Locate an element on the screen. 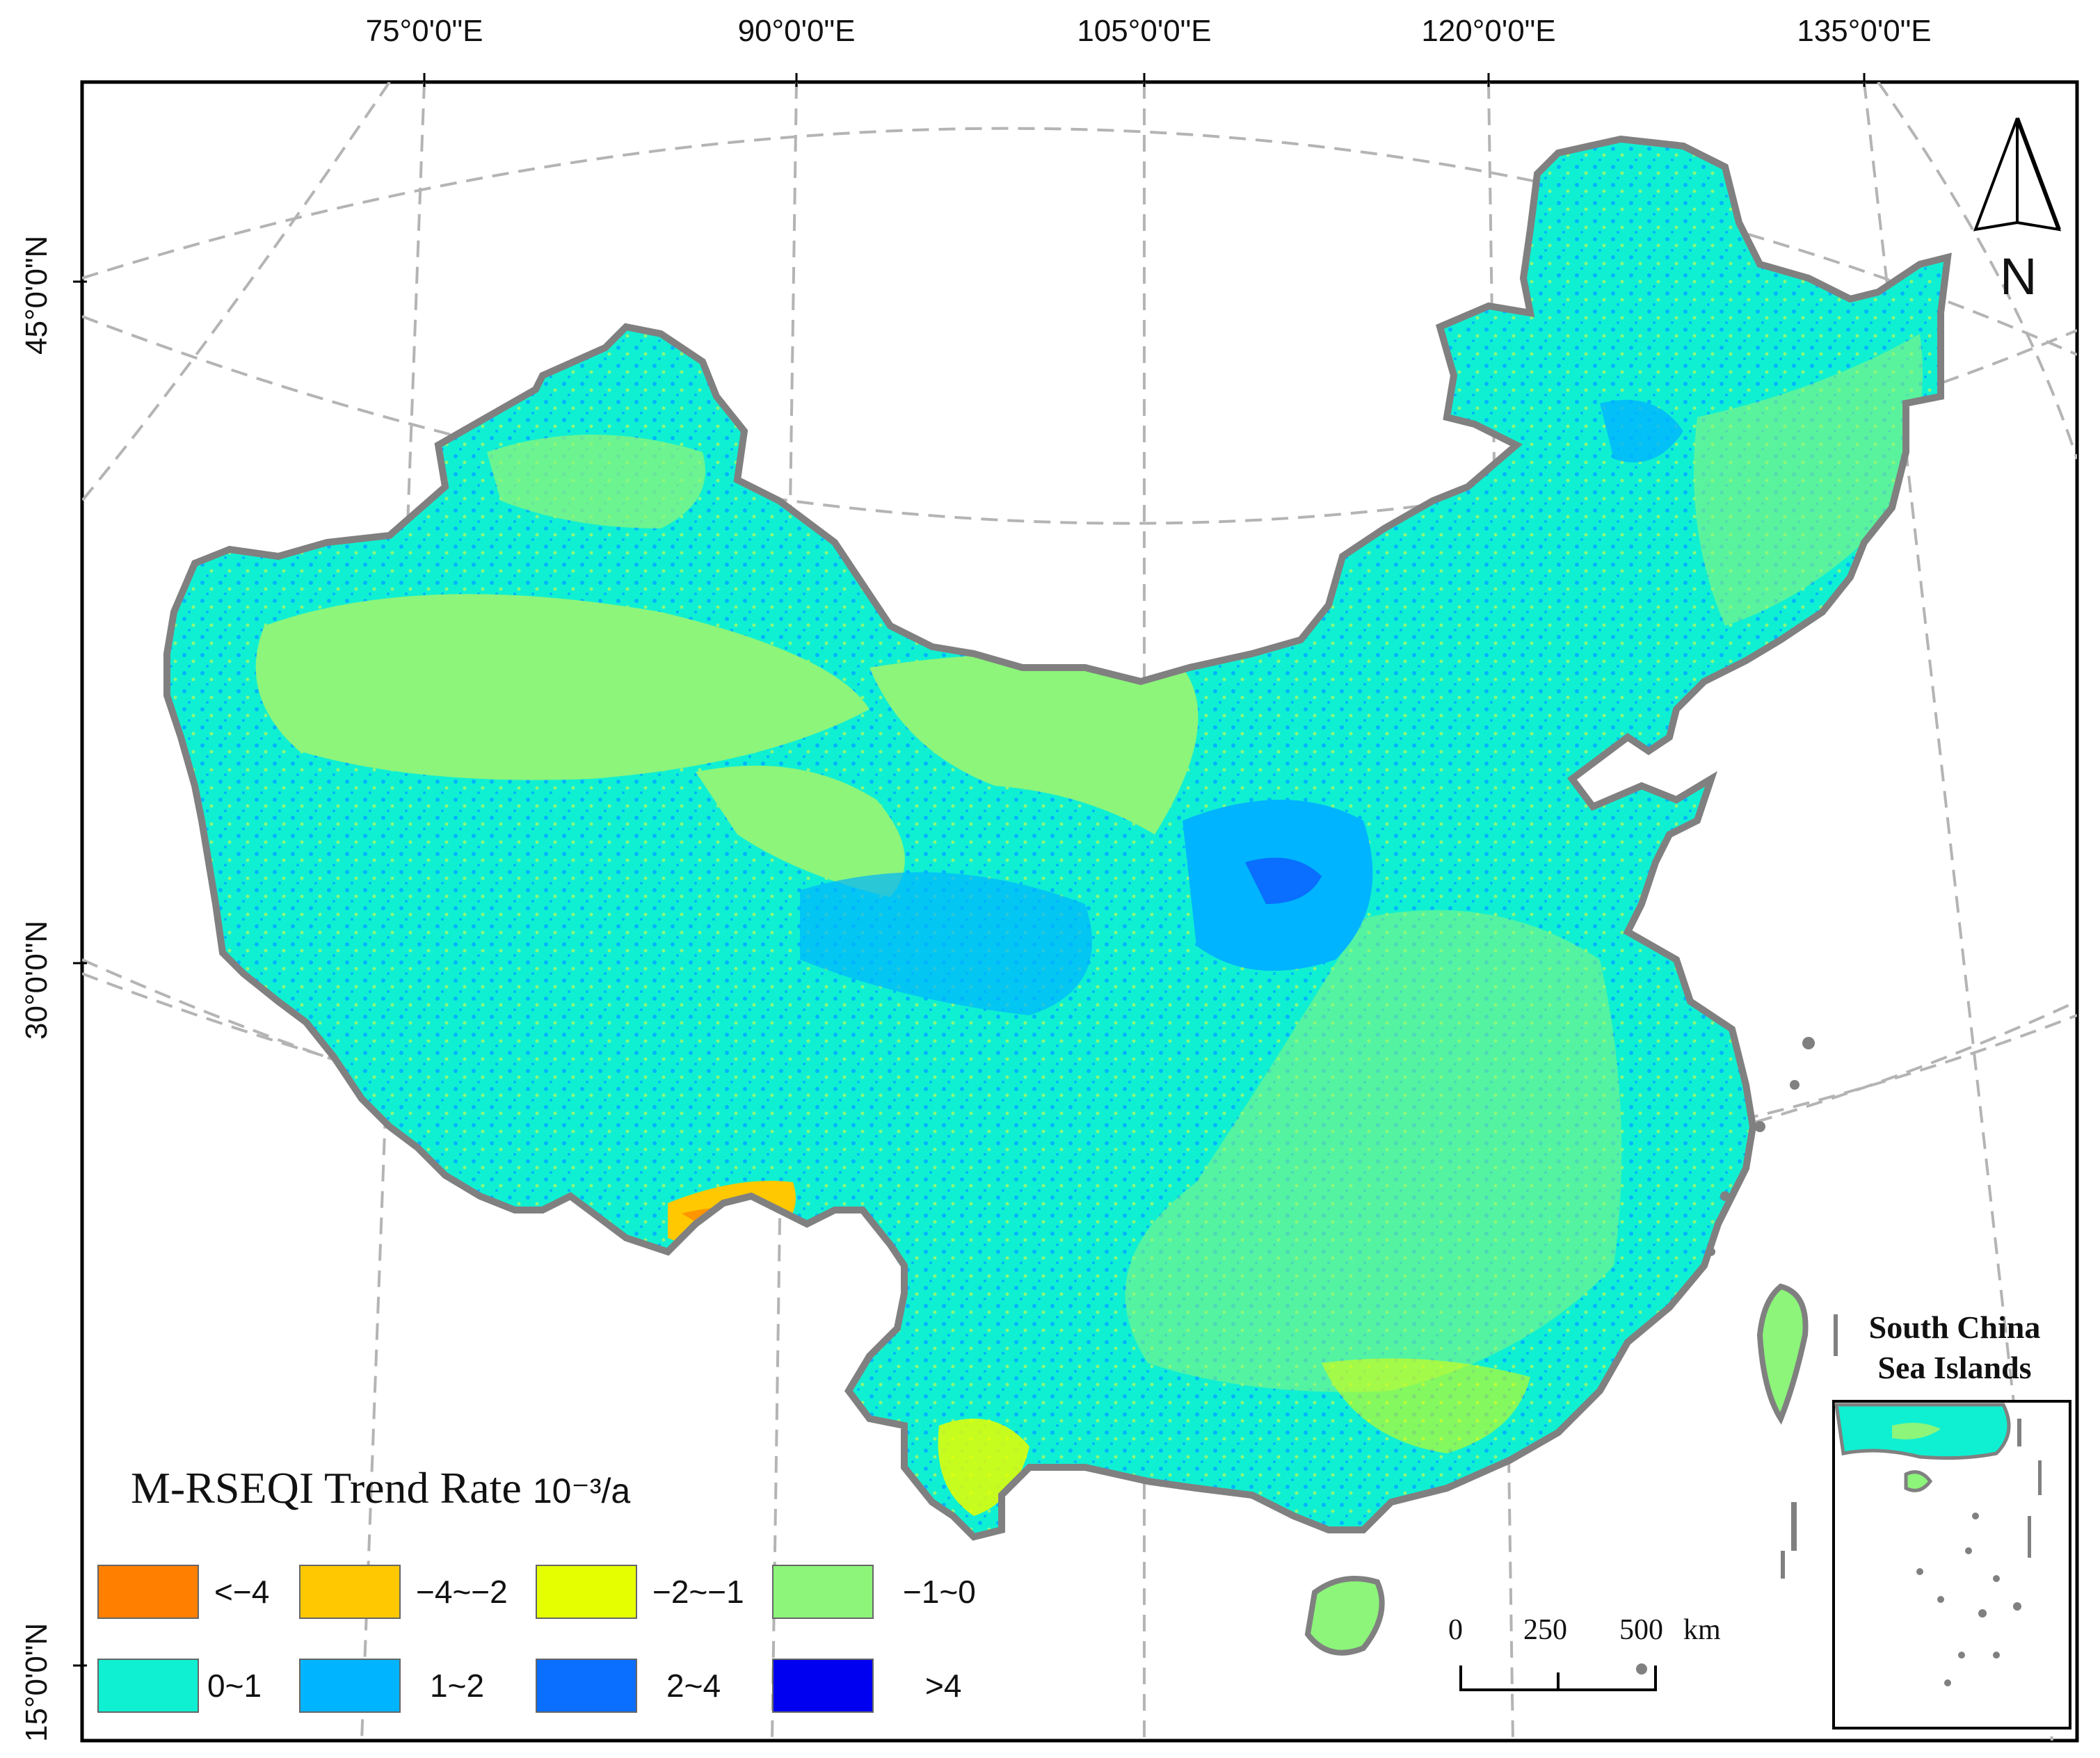 This screenshot has height=1758, width=2100. legend-label: >4 is located at coordinates (943, 1686).